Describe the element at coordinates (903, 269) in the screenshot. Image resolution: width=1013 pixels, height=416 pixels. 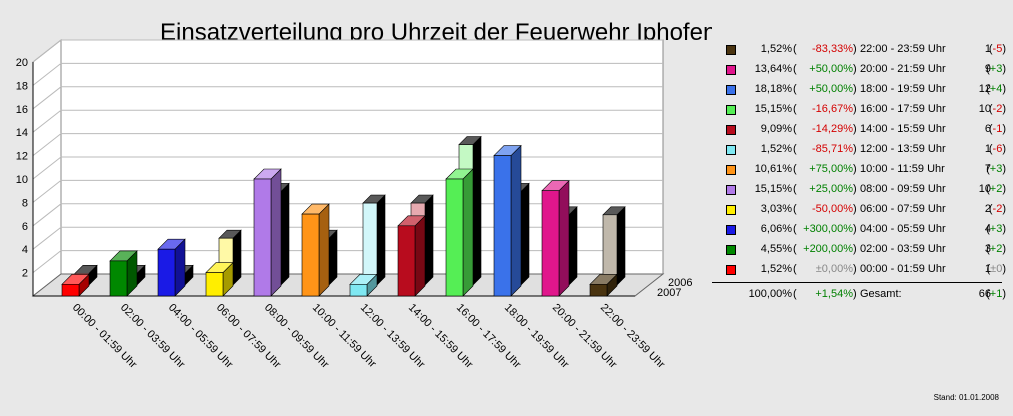
I see `legend-time: 00:00 - 01:59 Uhr` at that location.